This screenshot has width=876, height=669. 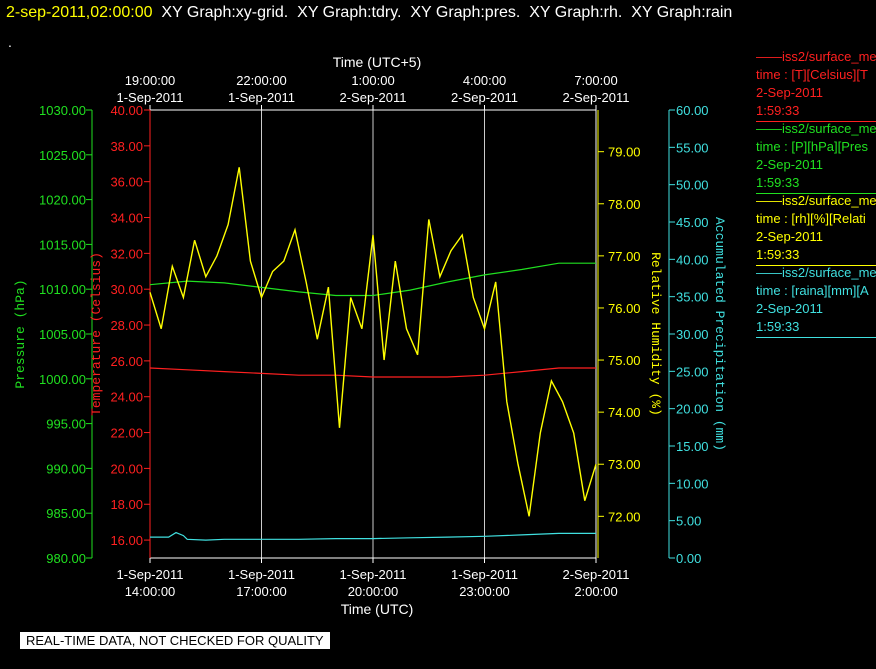 What do you see at coordinates (126, 110) in the screenshot?
I see `temperature-tick-label: 40.00` at bounding box center [126, 110].